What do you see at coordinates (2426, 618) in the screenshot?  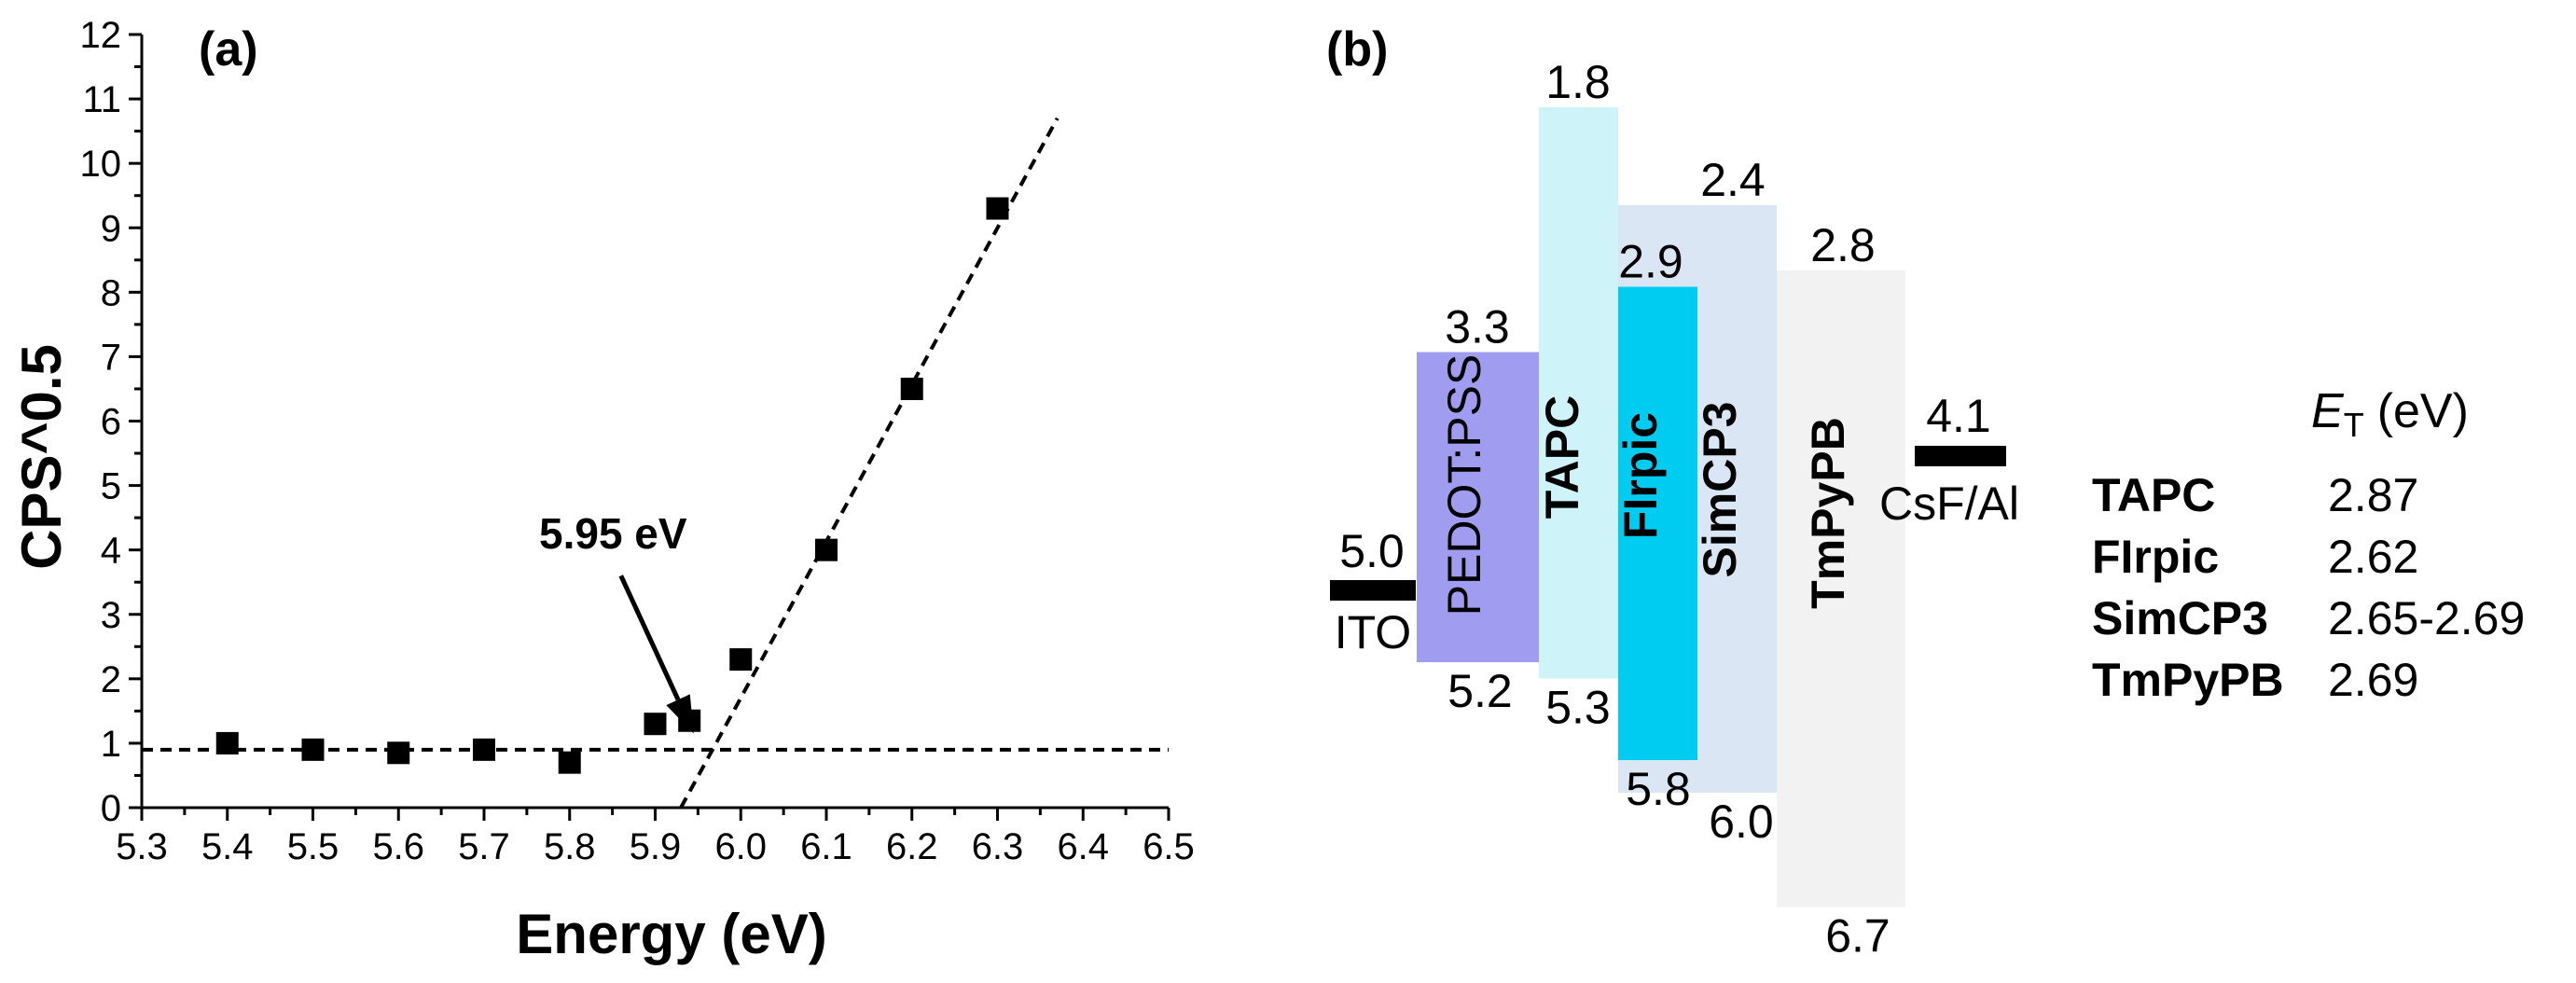 I see `table-value: 2.65-2.69` at bounding box center [2426, 618].